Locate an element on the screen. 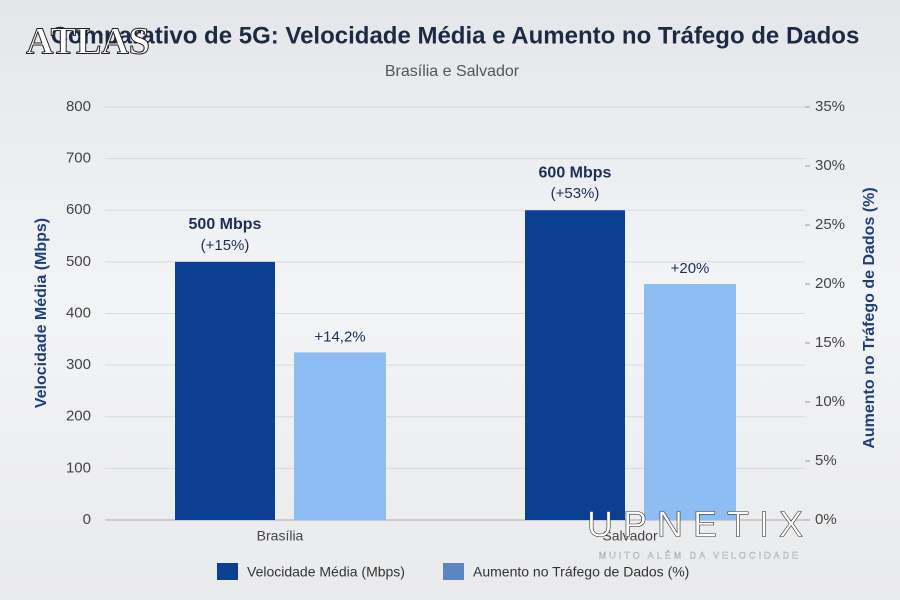 This screenshot has width=900, height=600. logo: ATLAS is located at coordinates (88, 42).